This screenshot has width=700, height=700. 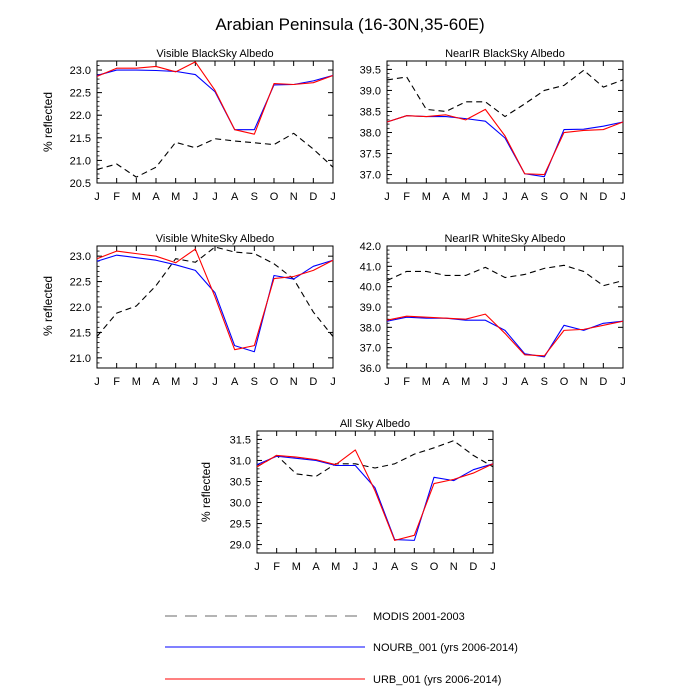 I want to click on legend-label-modis: MODIS 2001-2003, so click(x=419, y=617).